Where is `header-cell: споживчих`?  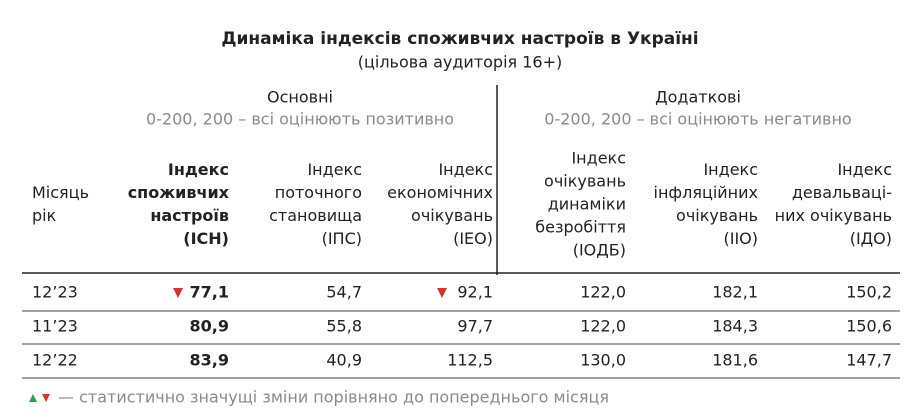 header-cell: споживчих is located at coordinates (179, 192).